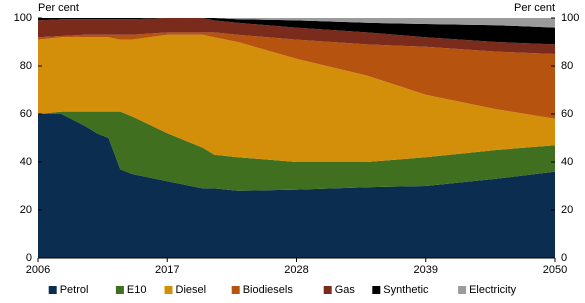 The height and width of the screenshot is (303, 585). What do you see at coordinates (26, 114) in the screenshot?
I see `y-tick-label: 60` at bounding box center [26, 114].